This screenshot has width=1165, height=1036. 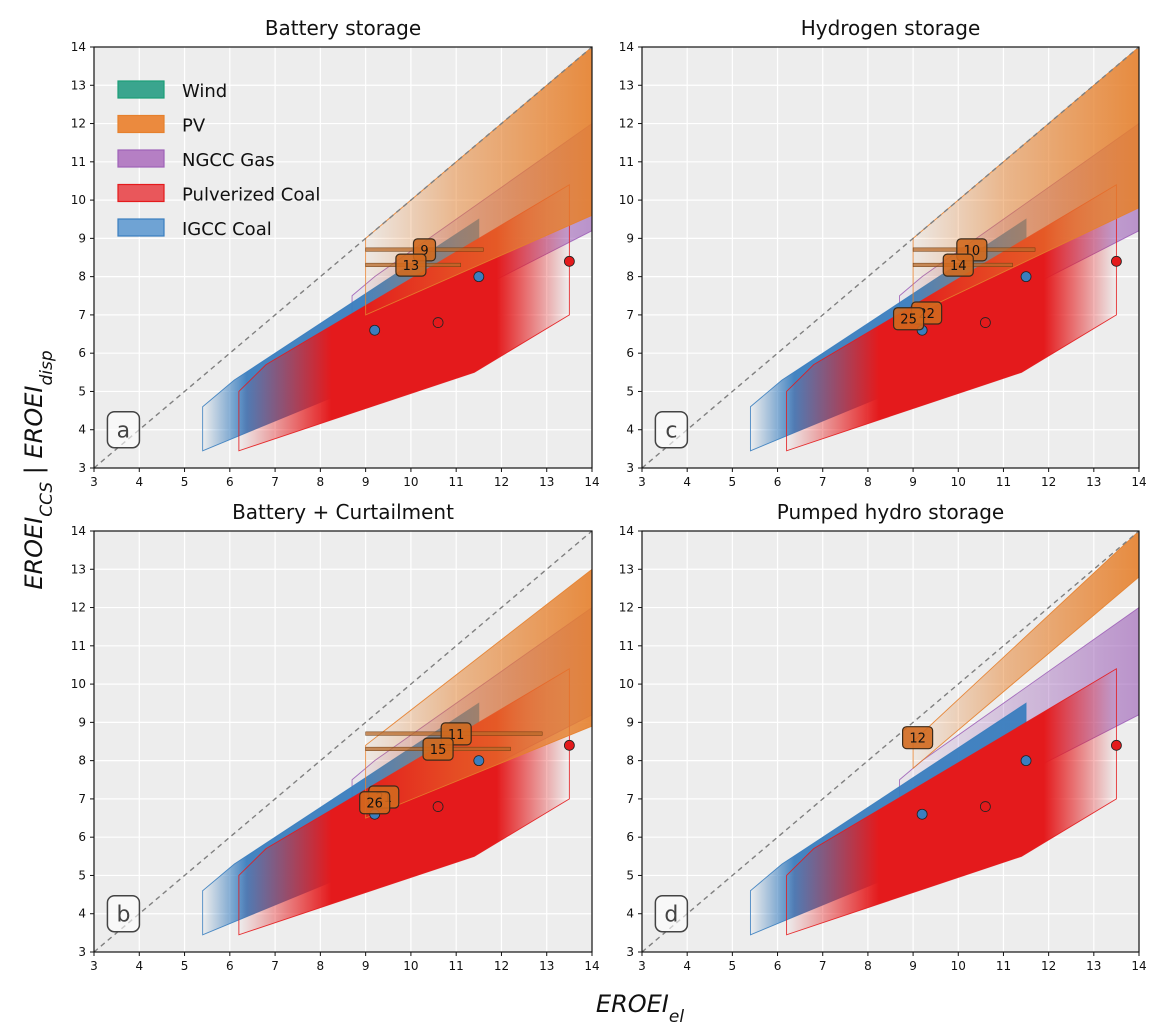 I want to click on legend-label: IGCC Coal, so click(x=227, y=229).